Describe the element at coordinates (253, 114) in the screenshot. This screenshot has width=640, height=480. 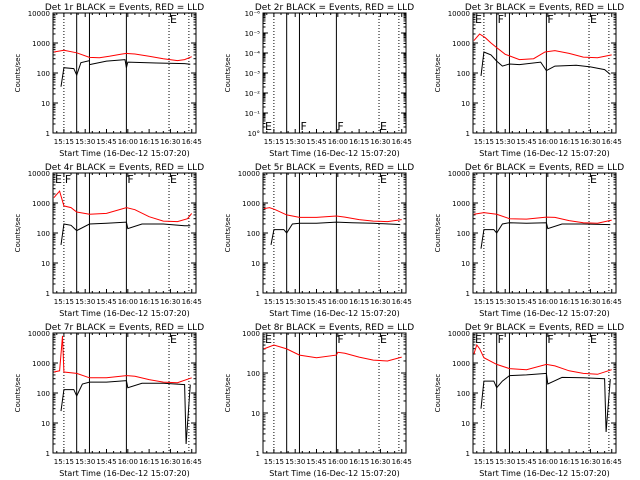
I see `y-tick-label: 10⁻¹` at that location.